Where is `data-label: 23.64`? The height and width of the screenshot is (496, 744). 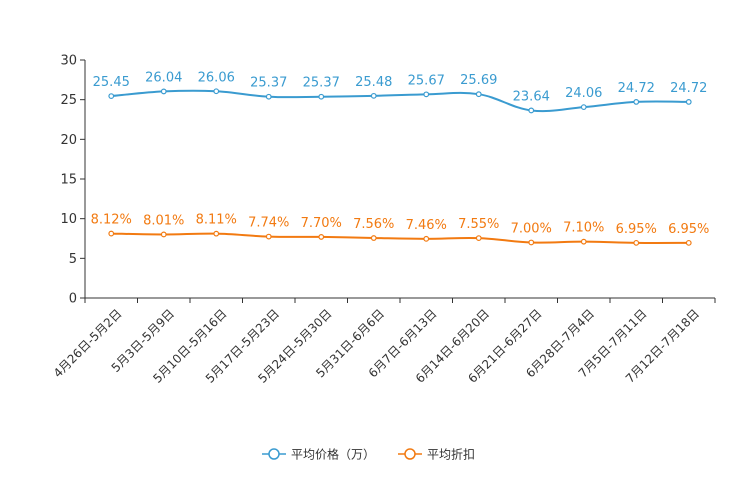
data-label: 23.64 is located at coordinates (531, 96).